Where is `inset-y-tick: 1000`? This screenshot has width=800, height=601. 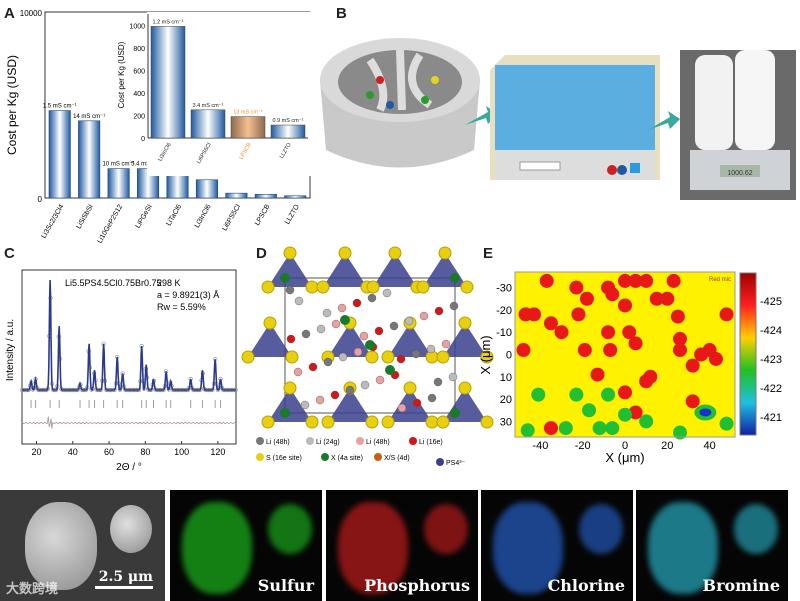 inset-y-tick: 1000 is located at coordinates (137, 26).